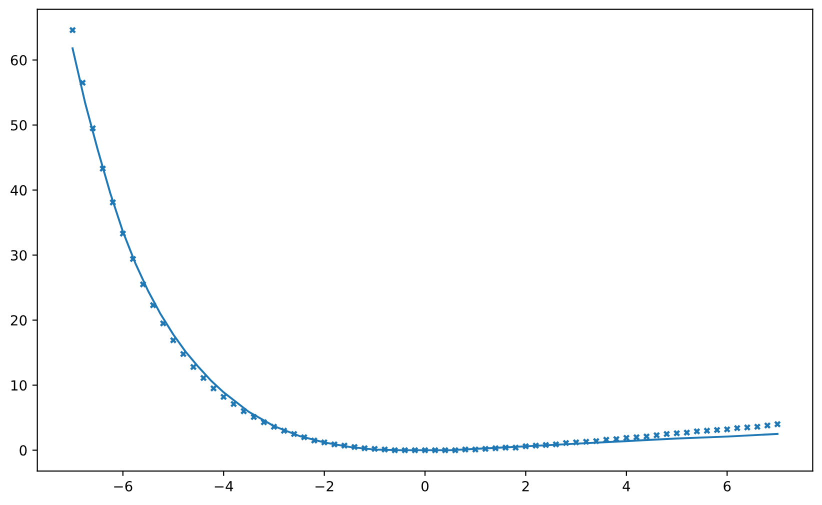  Describe the element at coordinates (425, 486) in the screenshot. I see `x-tick-label: 0` at that location.